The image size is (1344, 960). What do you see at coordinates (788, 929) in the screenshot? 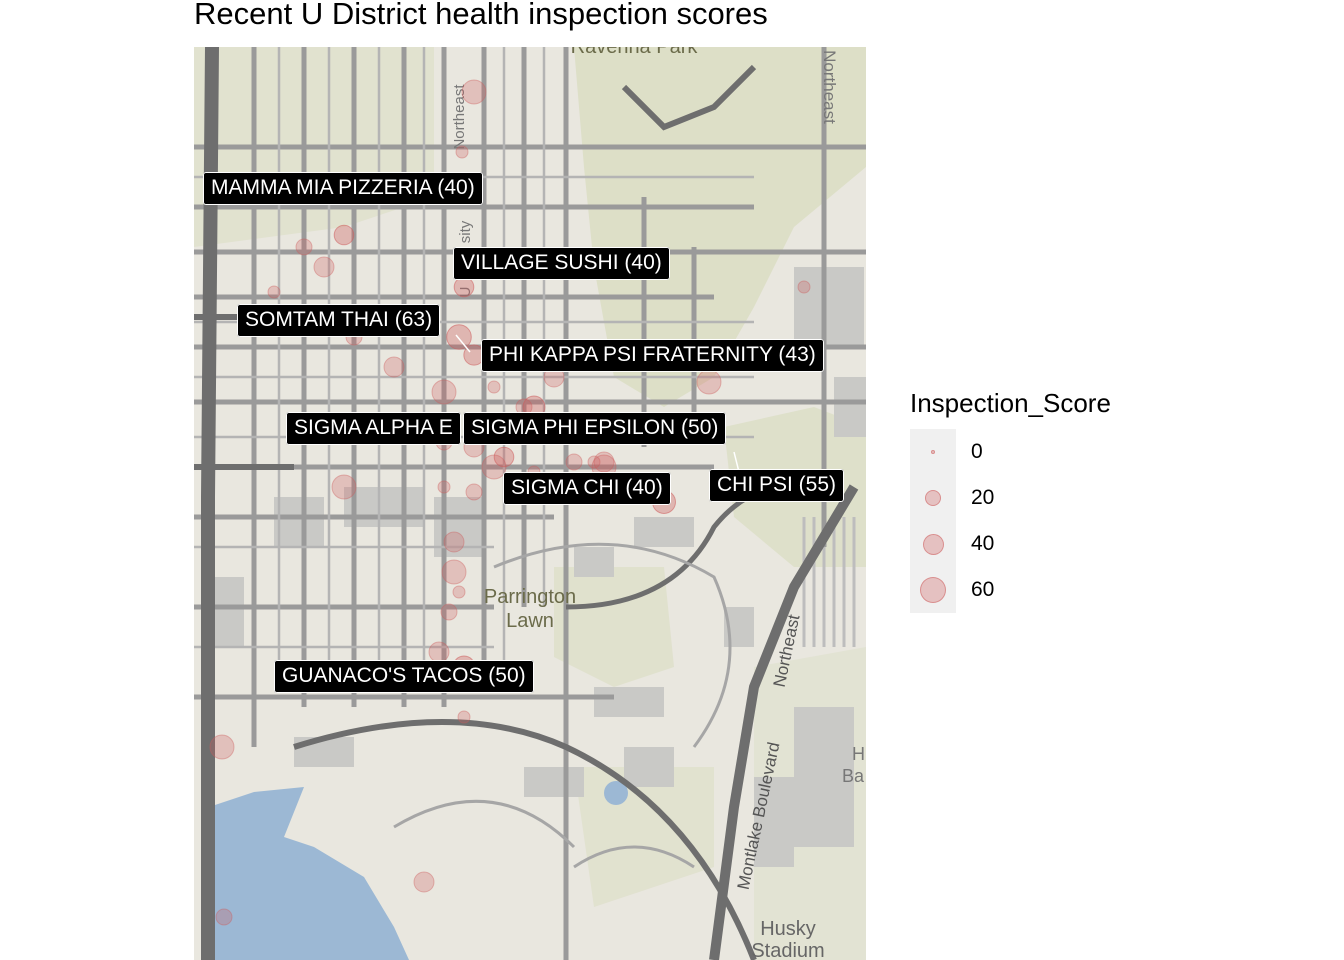
I see `place-label: Husky` at bounding box center [788, 929].